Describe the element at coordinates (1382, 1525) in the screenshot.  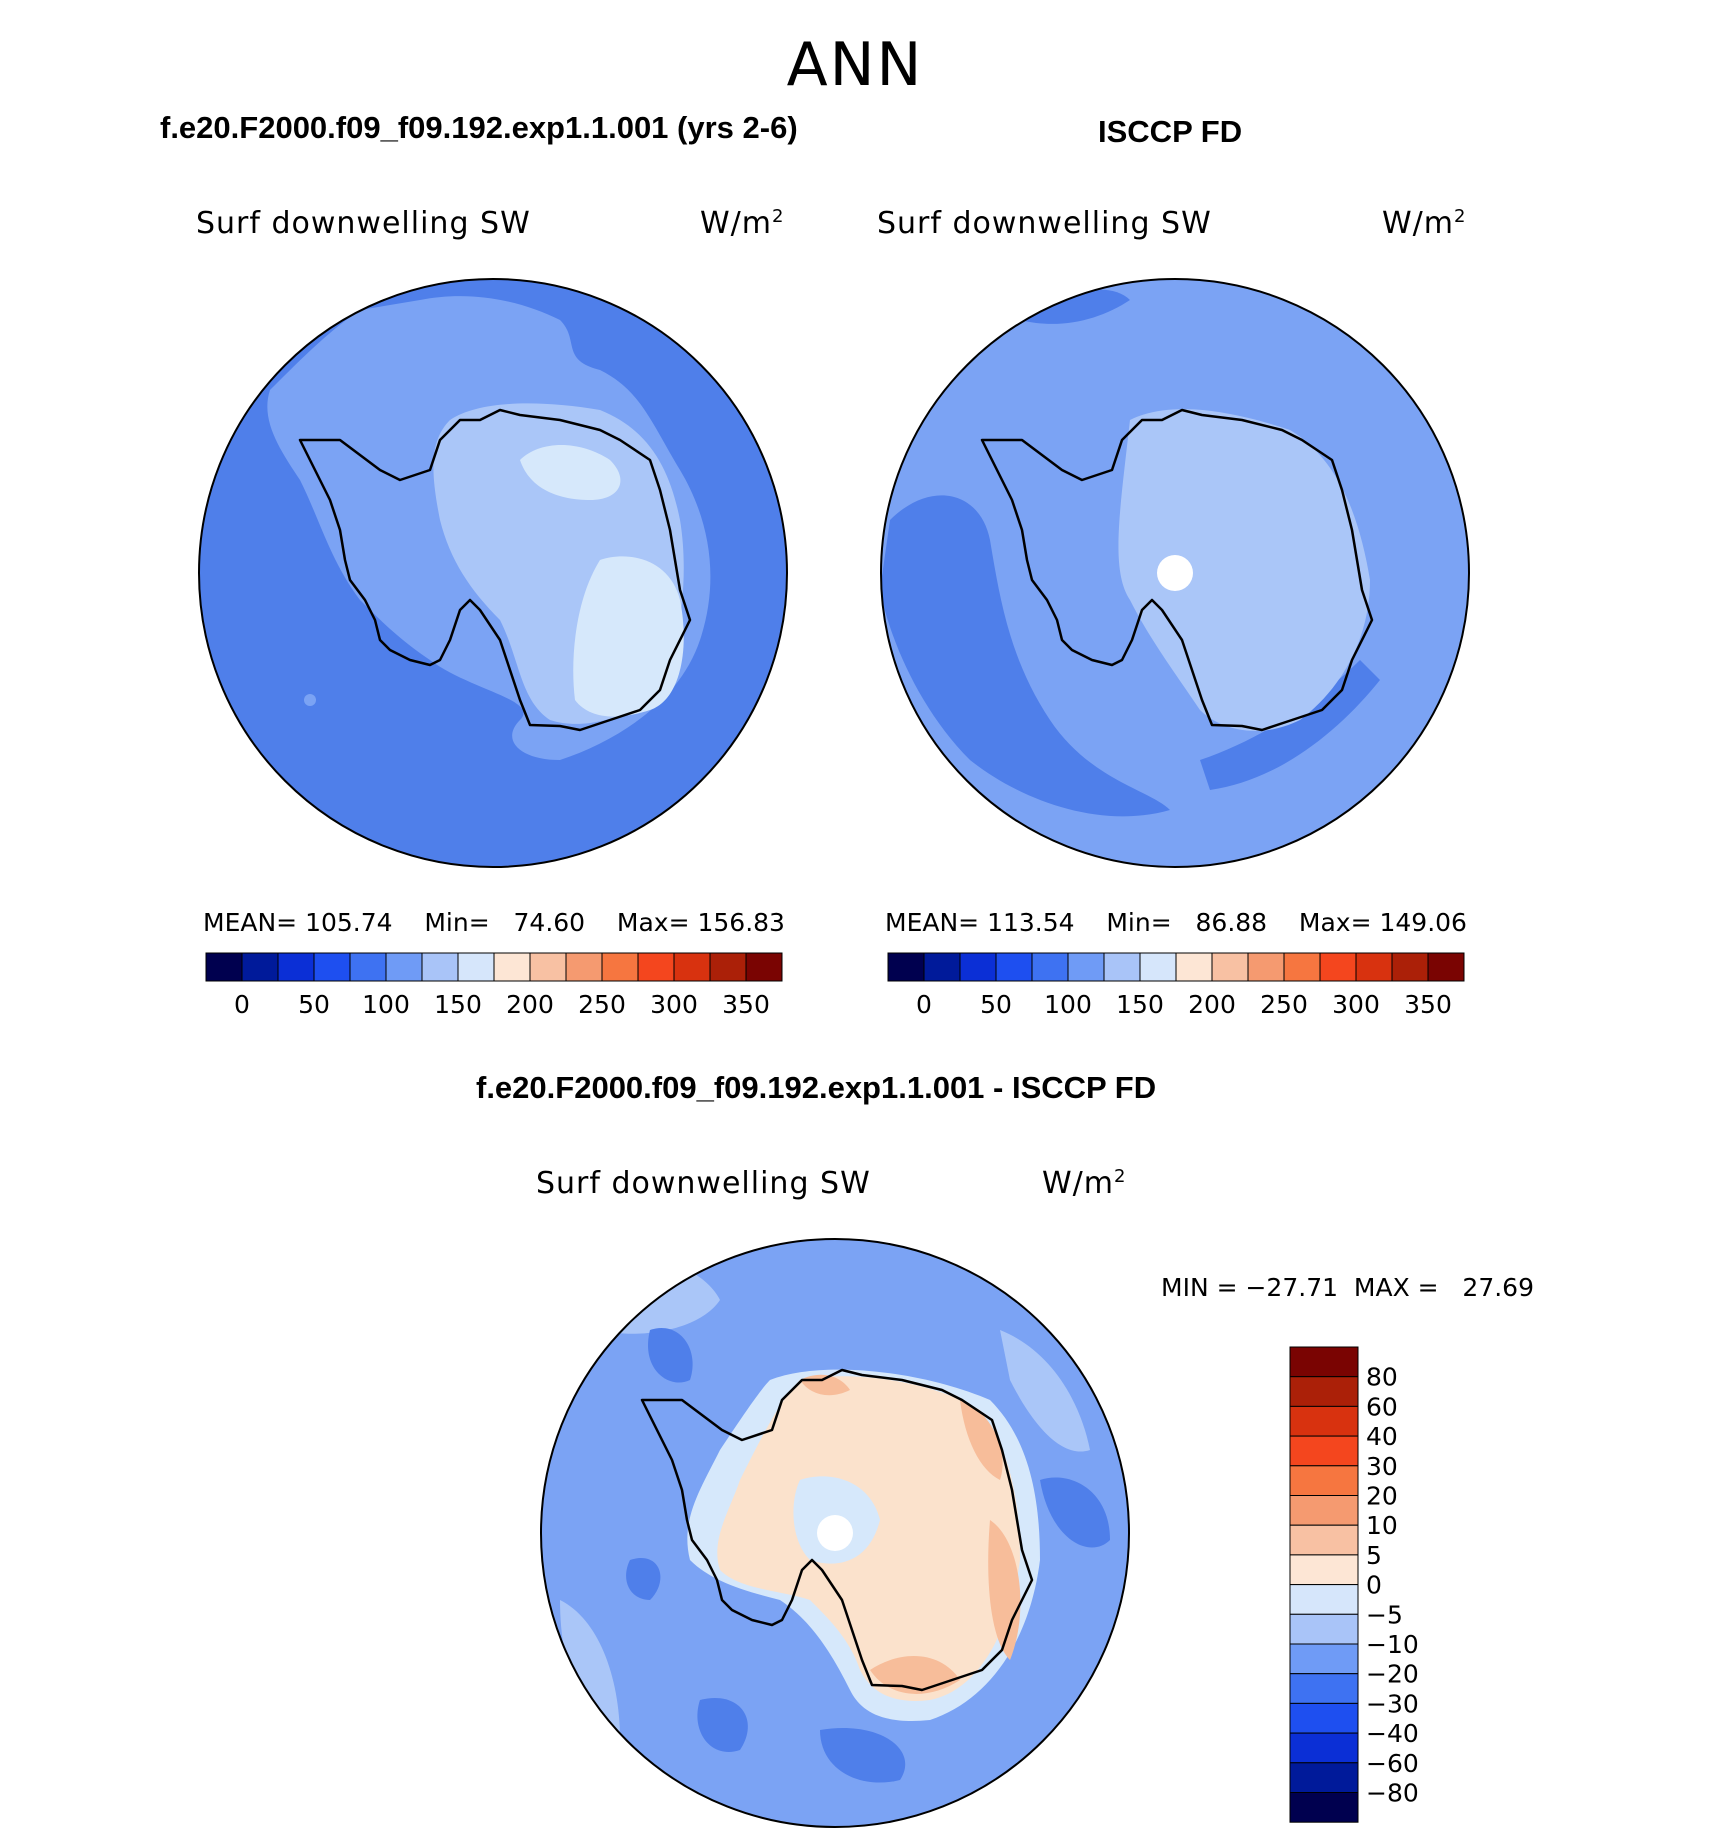
I see `colorbar-tick-label: 10` at that location.